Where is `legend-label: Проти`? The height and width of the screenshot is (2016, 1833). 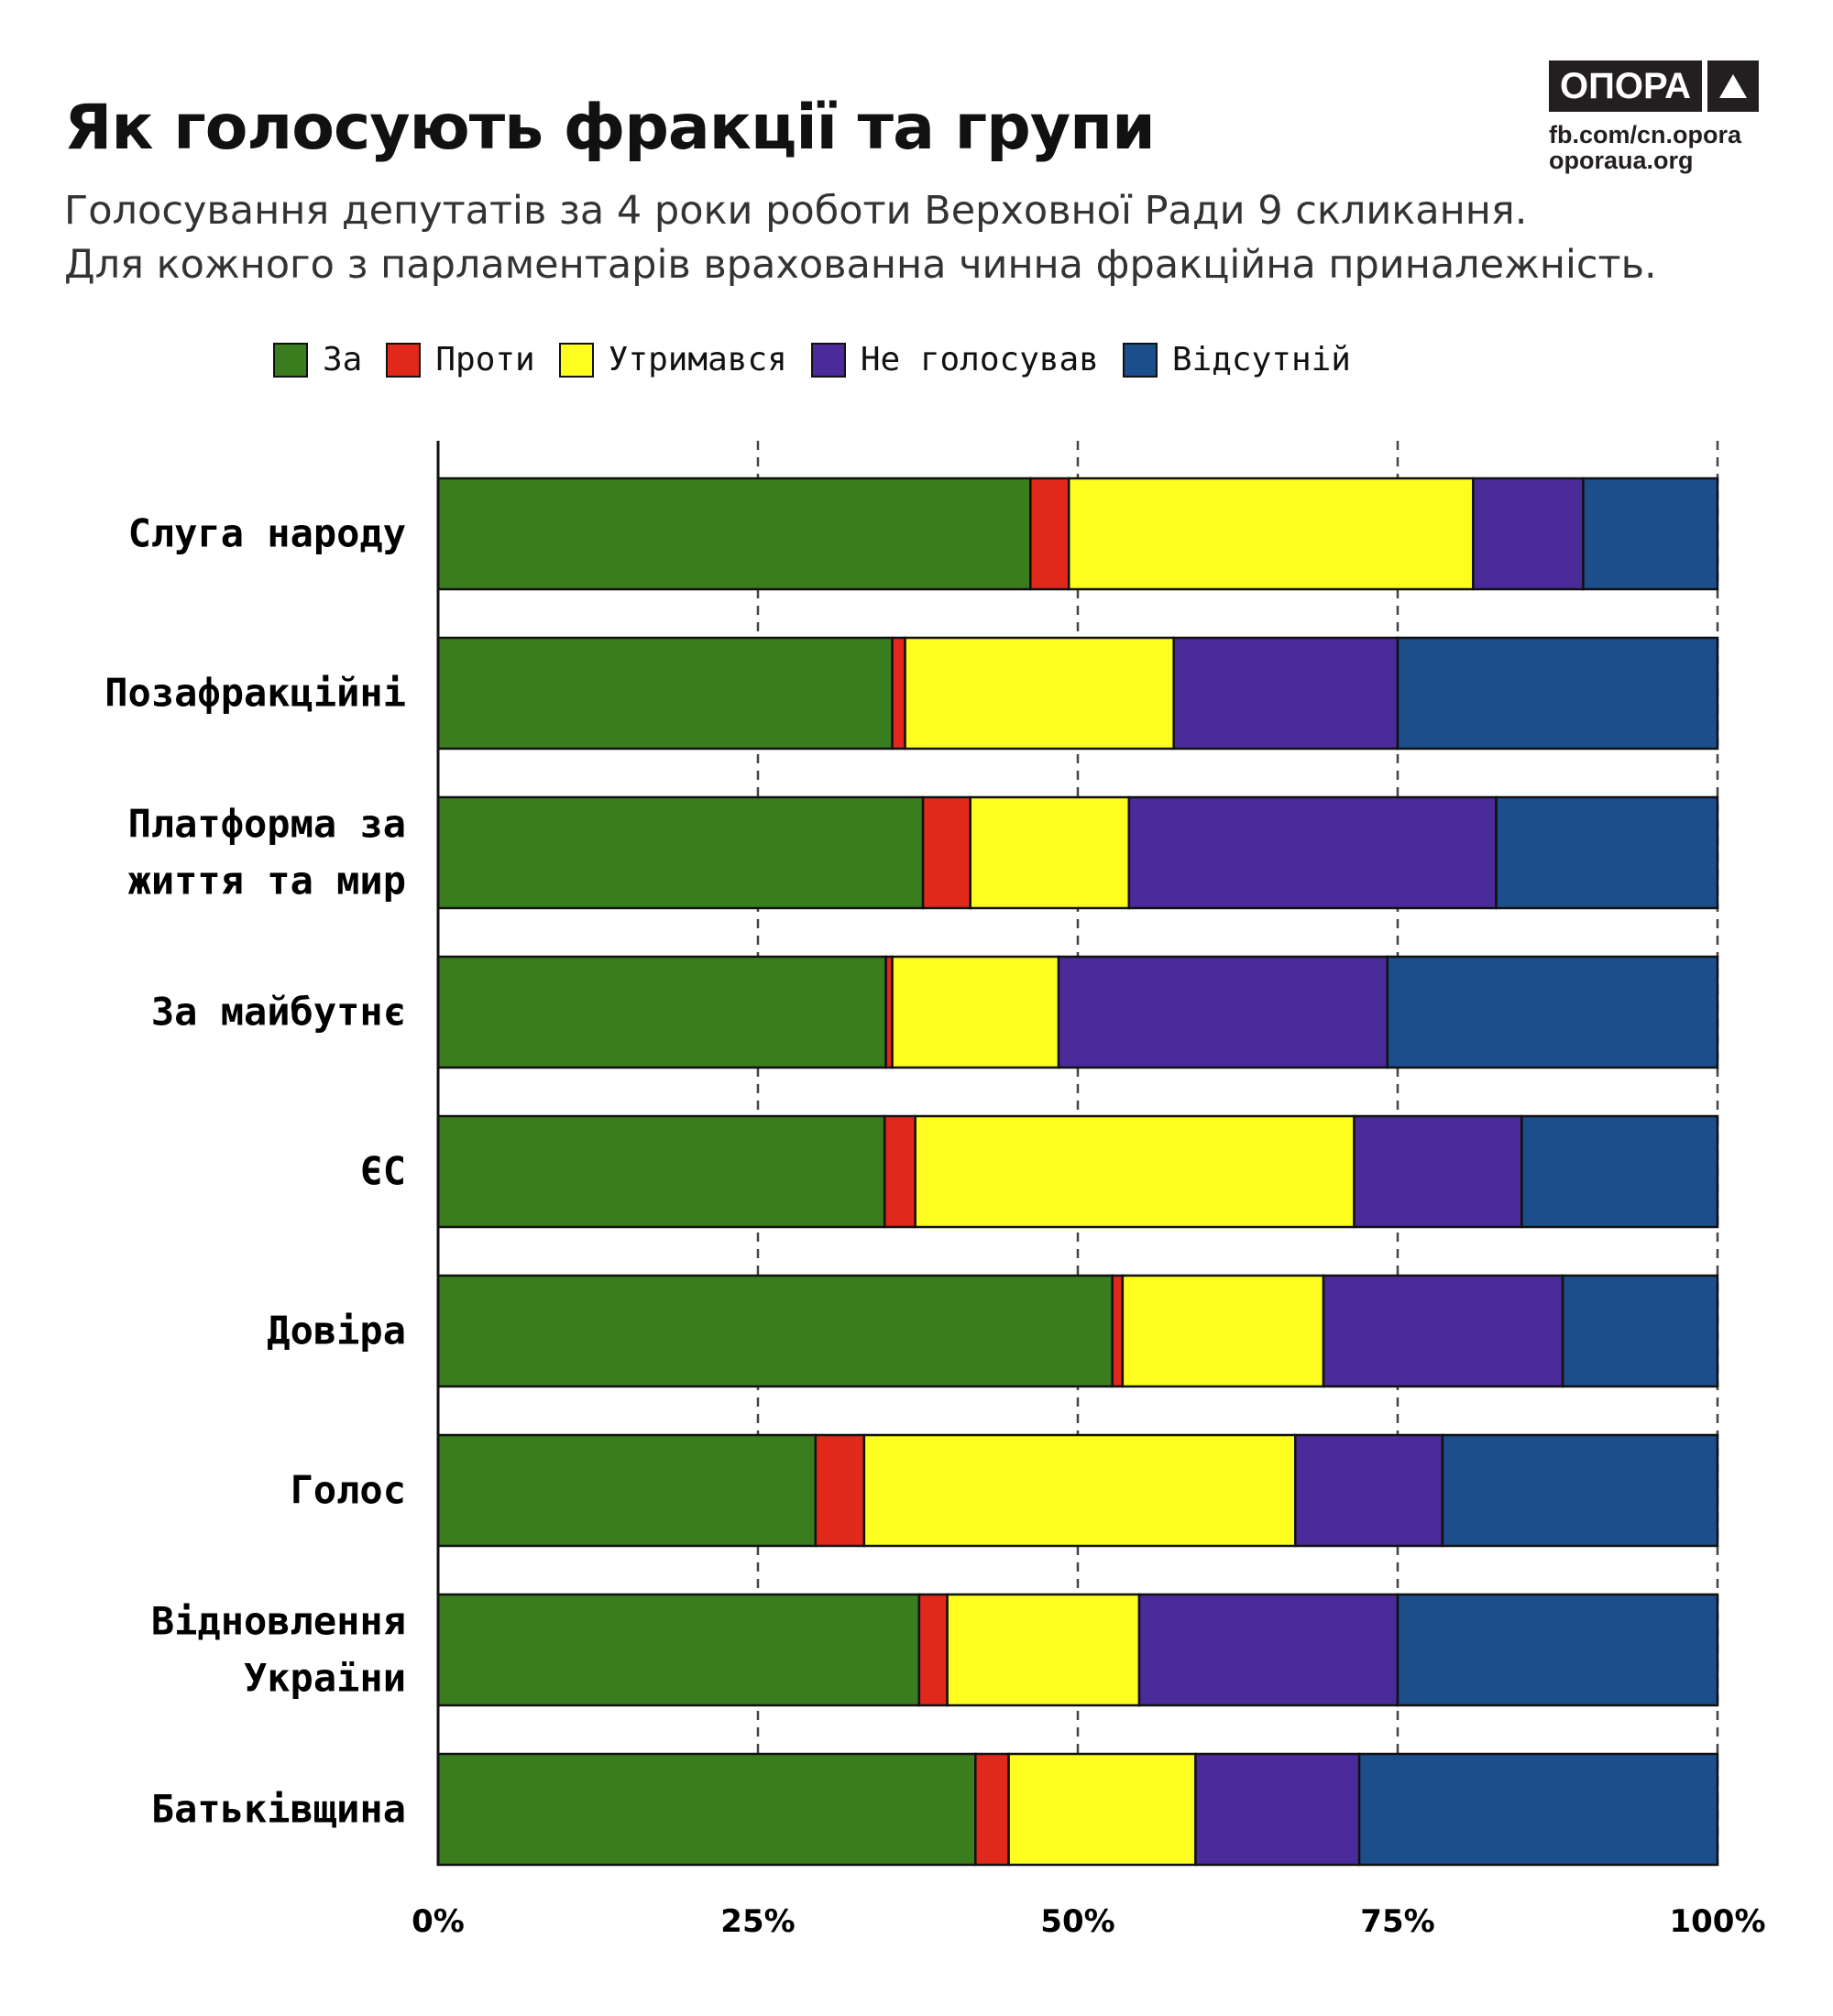
legend-label: Проти is located at coordinates (485, 359).